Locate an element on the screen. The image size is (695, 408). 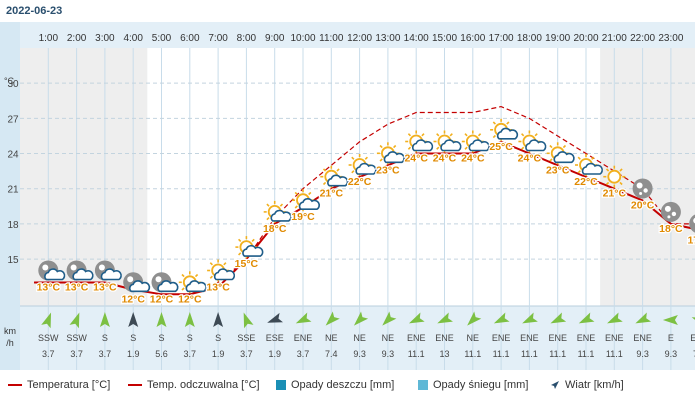
hour-label: 23:00 is located at coordinates (670, 38).